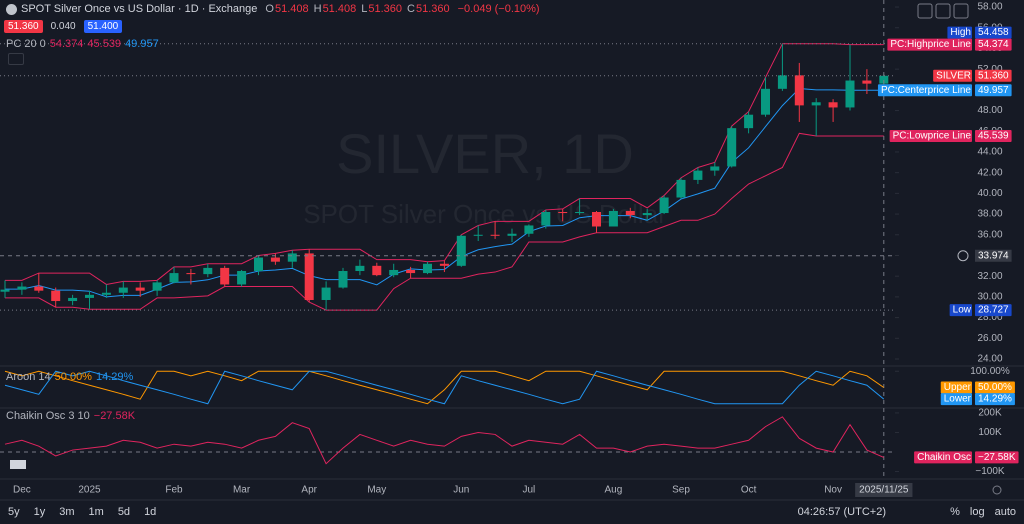 This screenshot has height=524, width=1024. I want to click on ohlc-values: O 51.408 H 51.408 L 51.360 C 51.360, so click(359, 9).